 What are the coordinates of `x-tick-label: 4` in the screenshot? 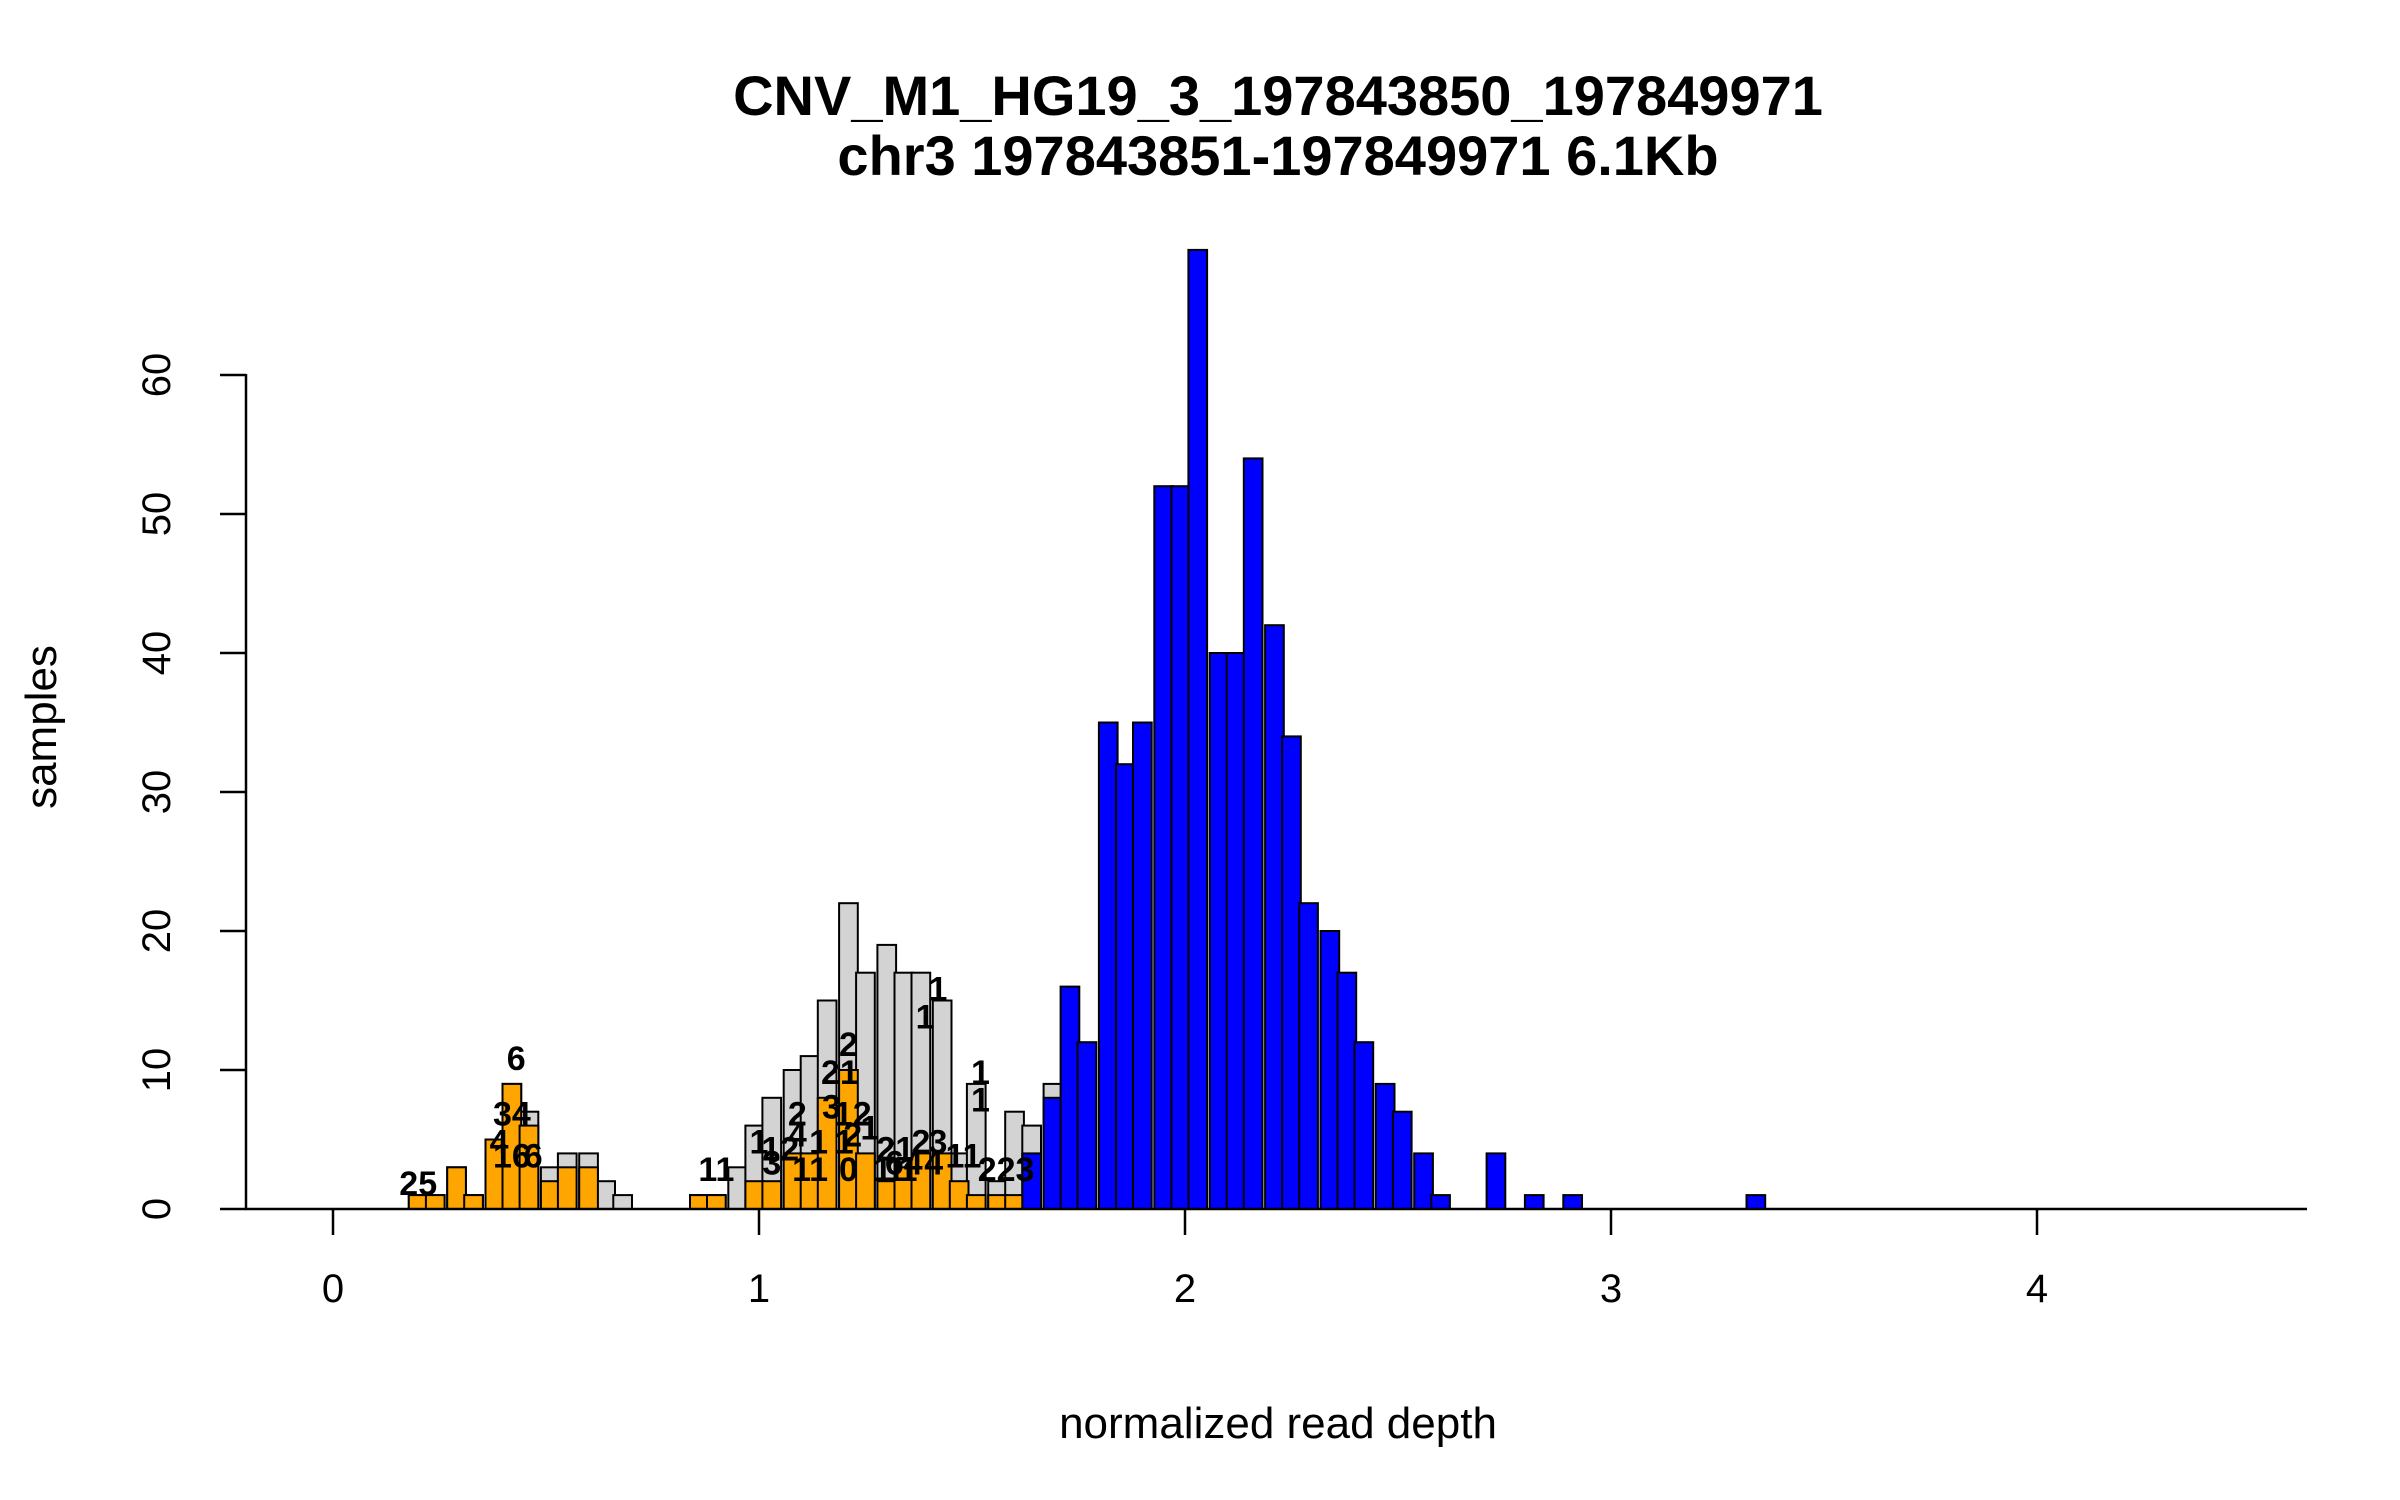 It's located at (2037, 1289).